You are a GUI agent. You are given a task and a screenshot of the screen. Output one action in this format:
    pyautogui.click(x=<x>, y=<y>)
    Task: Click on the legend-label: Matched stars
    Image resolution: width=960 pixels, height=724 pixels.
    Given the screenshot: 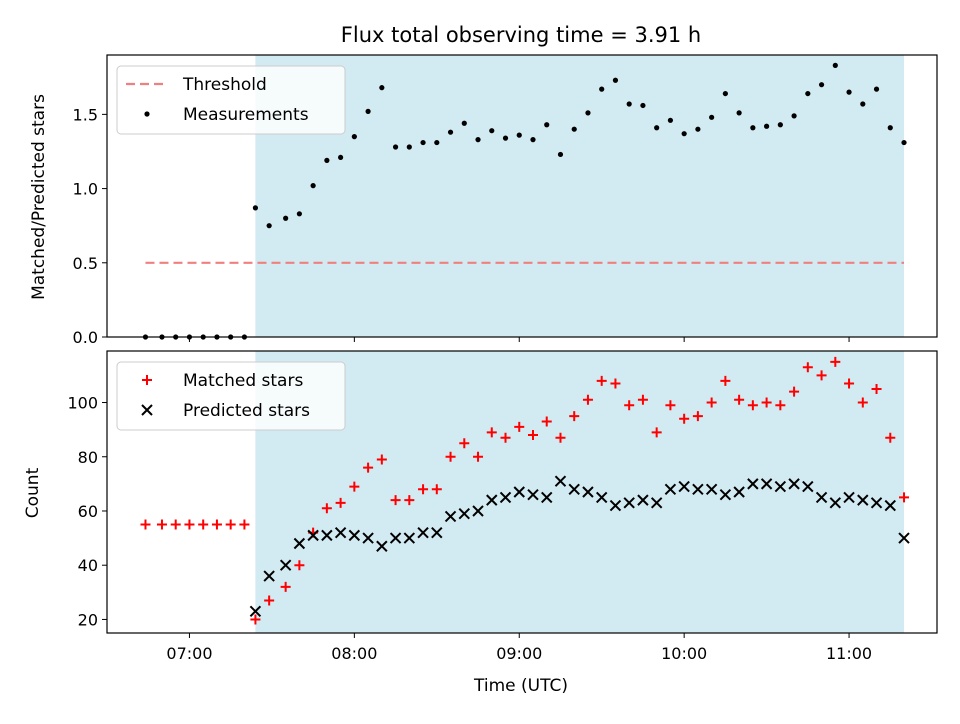 What is the action you would take?
    pyautogui.click(x=243, y=381)
    